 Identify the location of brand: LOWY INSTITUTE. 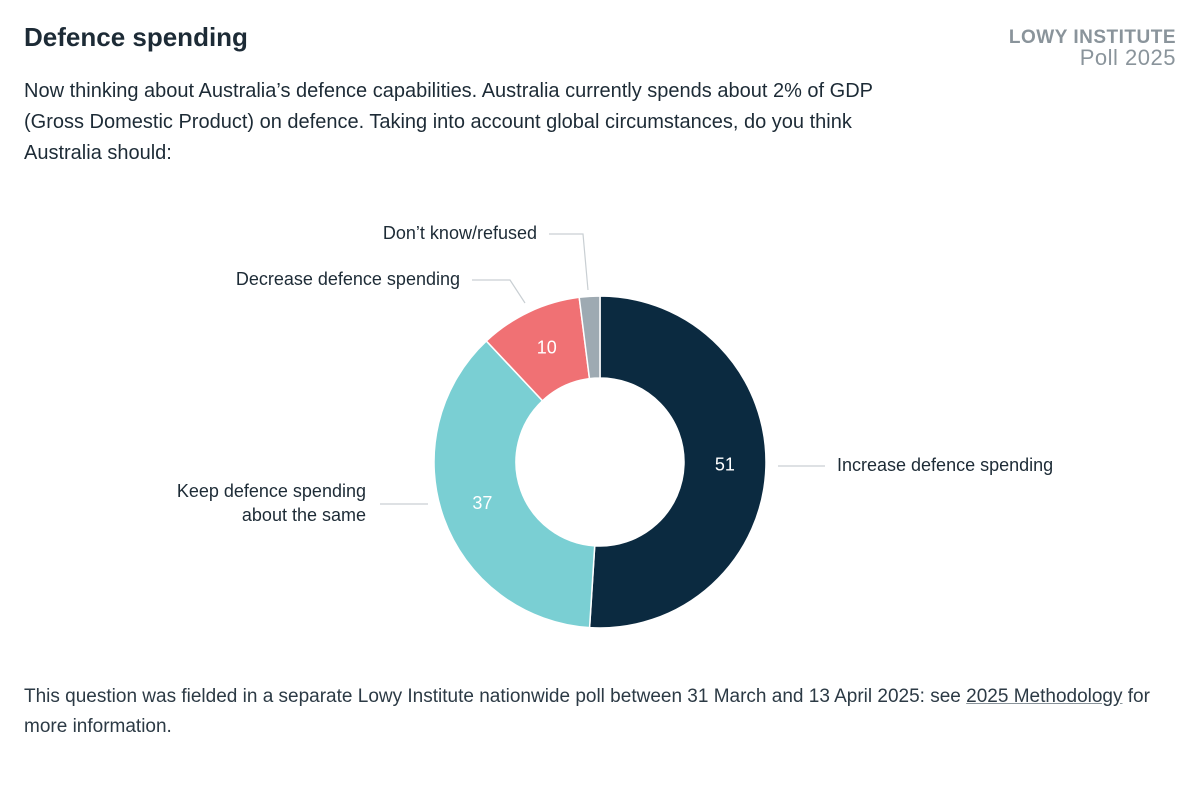
(1092, 37).